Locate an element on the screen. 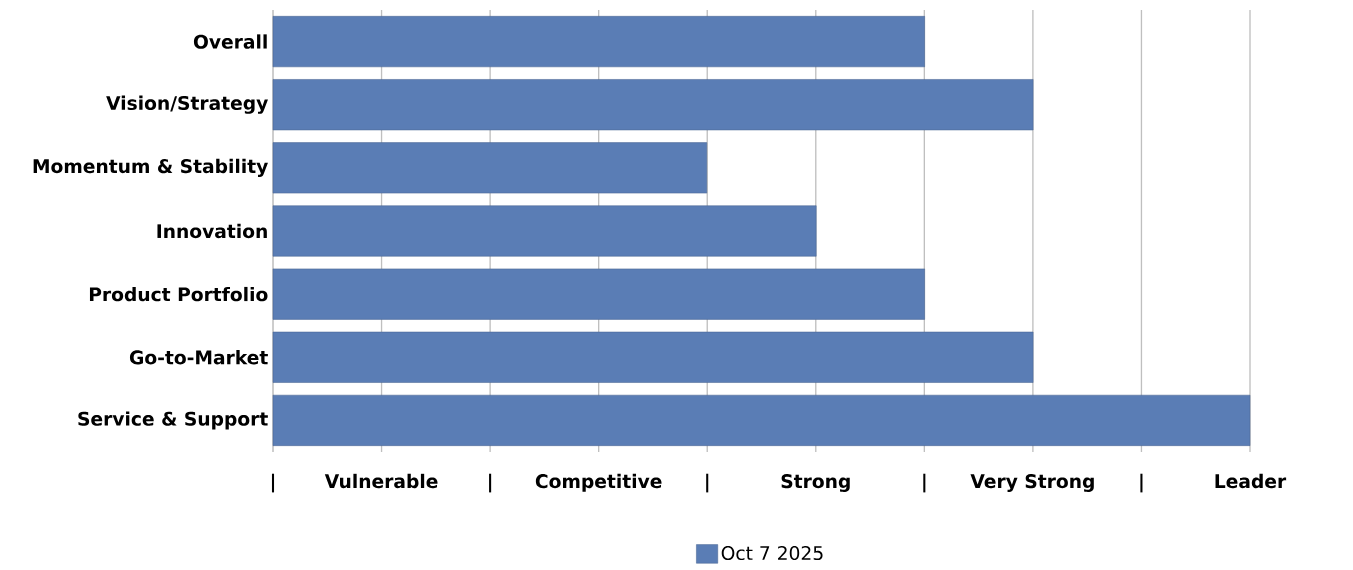 The width and height of the screenshot is (1353, 570). text: Competitive is located at coordinates (598, 482).